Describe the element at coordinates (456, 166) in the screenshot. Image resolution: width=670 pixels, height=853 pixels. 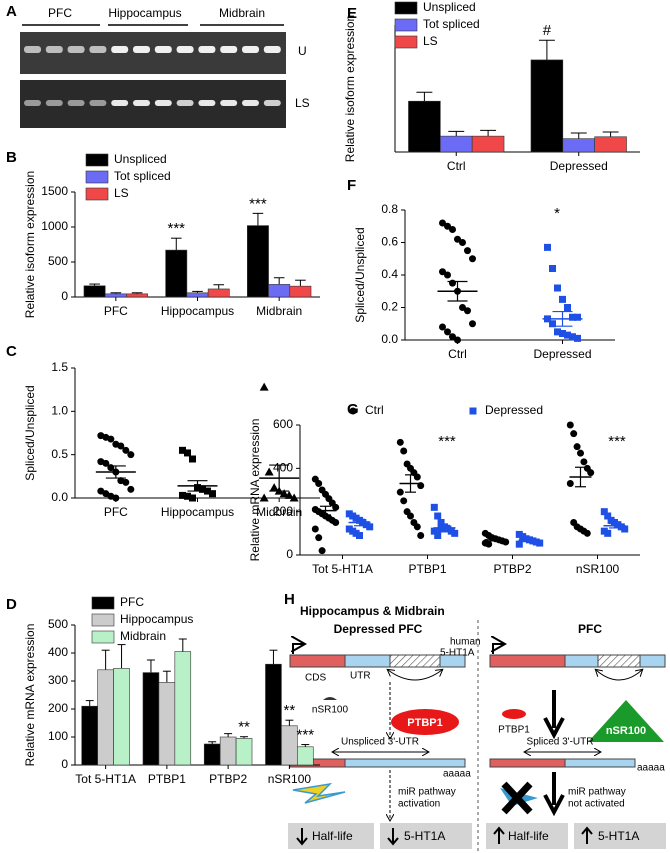
I see `x-tick-label: Ctrl` at that location.